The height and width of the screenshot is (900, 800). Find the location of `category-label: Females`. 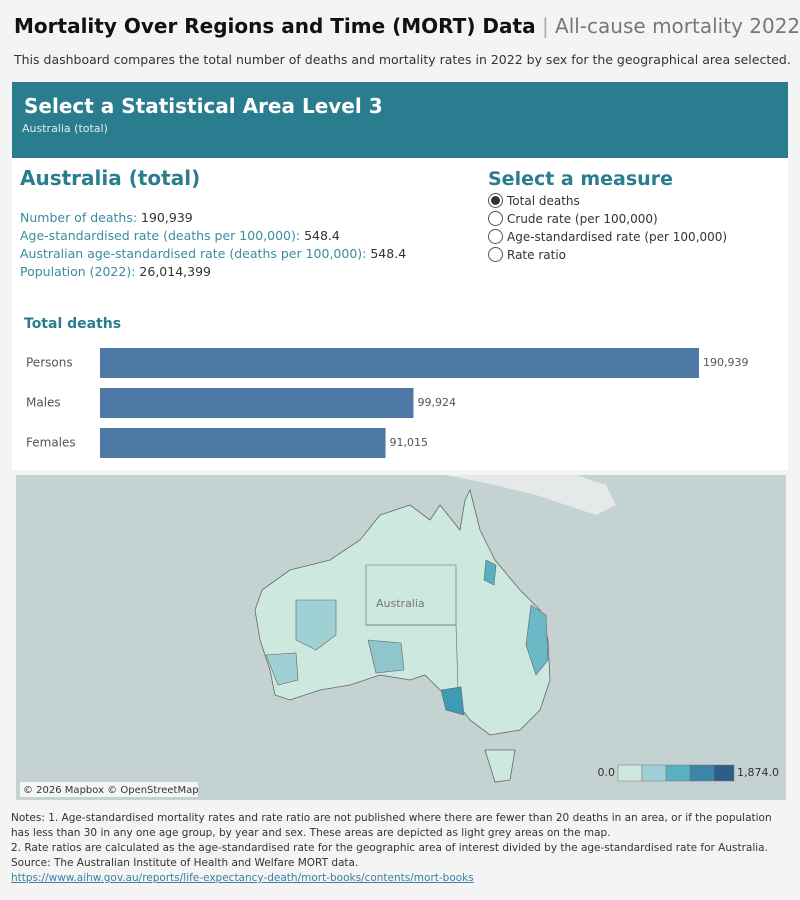

category-label: Females is located at coordinates (51, 443).